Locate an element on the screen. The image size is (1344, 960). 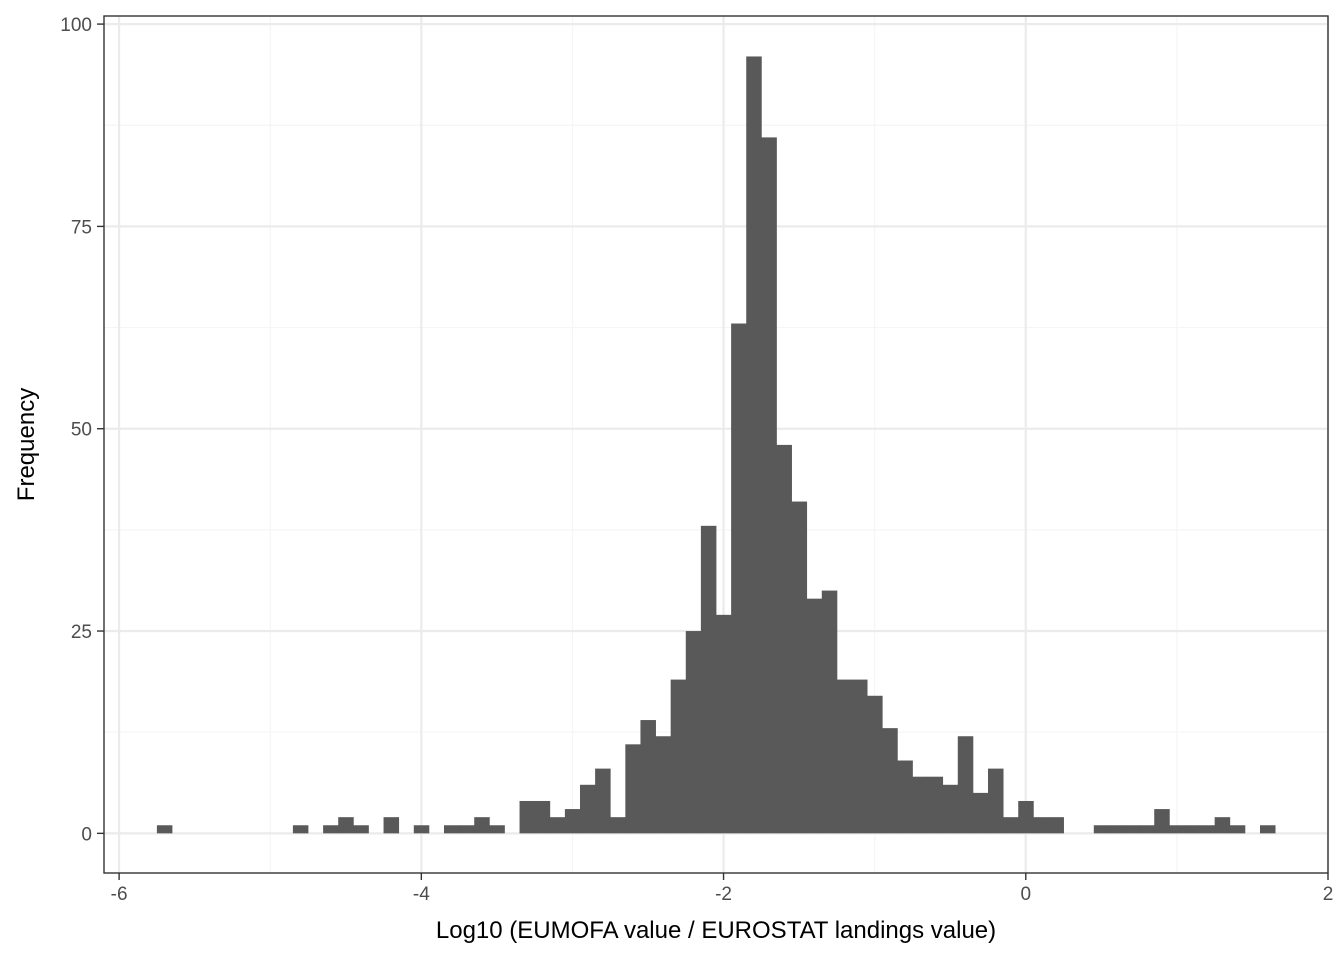
y-tick-label: 0 is located at coordinates (86, 834).